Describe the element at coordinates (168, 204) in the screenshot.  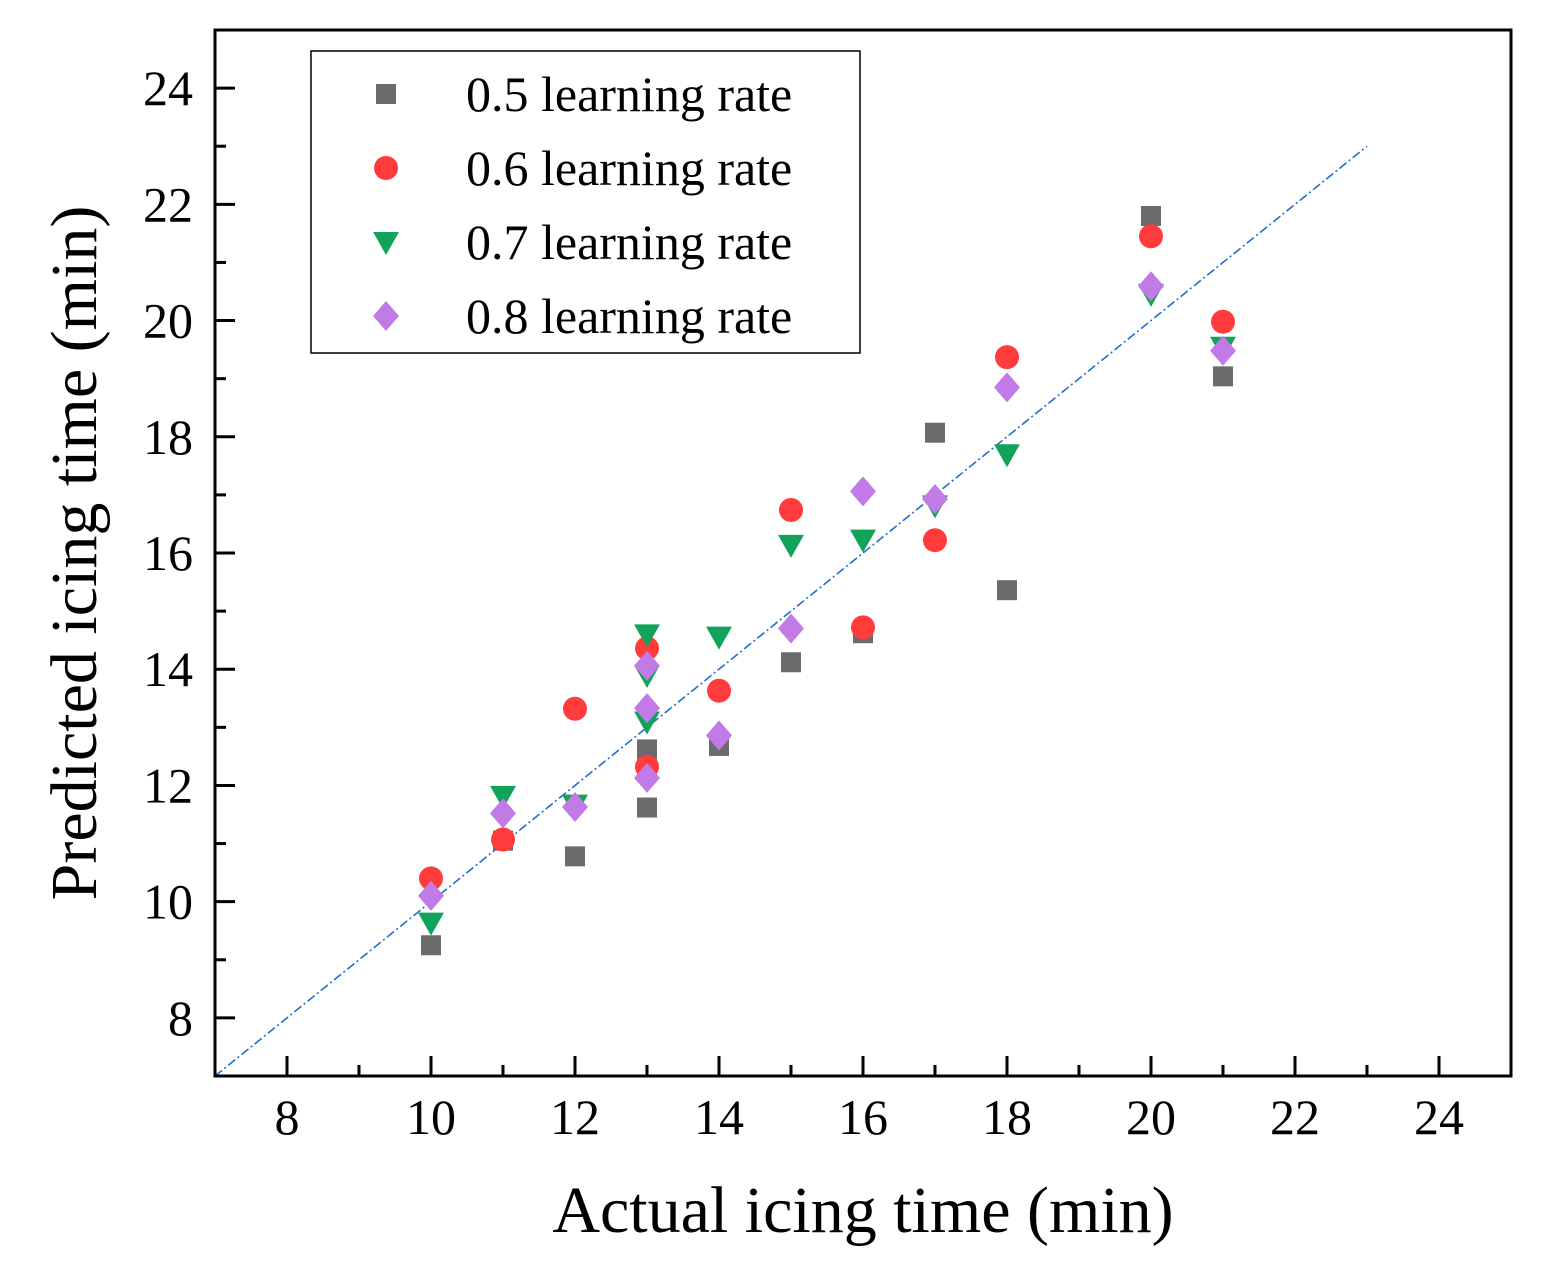
I see `y-tick-label: 22` at that location.